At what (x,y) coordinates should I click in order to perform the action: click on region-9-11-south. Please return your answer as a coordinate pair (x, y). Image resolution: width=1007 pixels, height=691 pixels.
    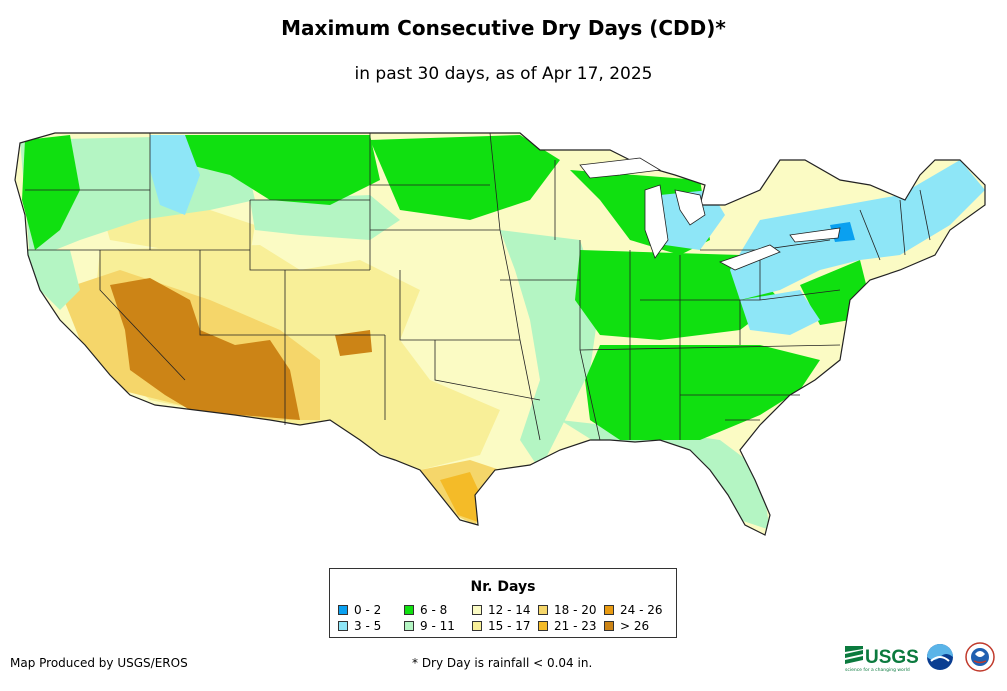
    Looking at the image, I should click on (665, 475).